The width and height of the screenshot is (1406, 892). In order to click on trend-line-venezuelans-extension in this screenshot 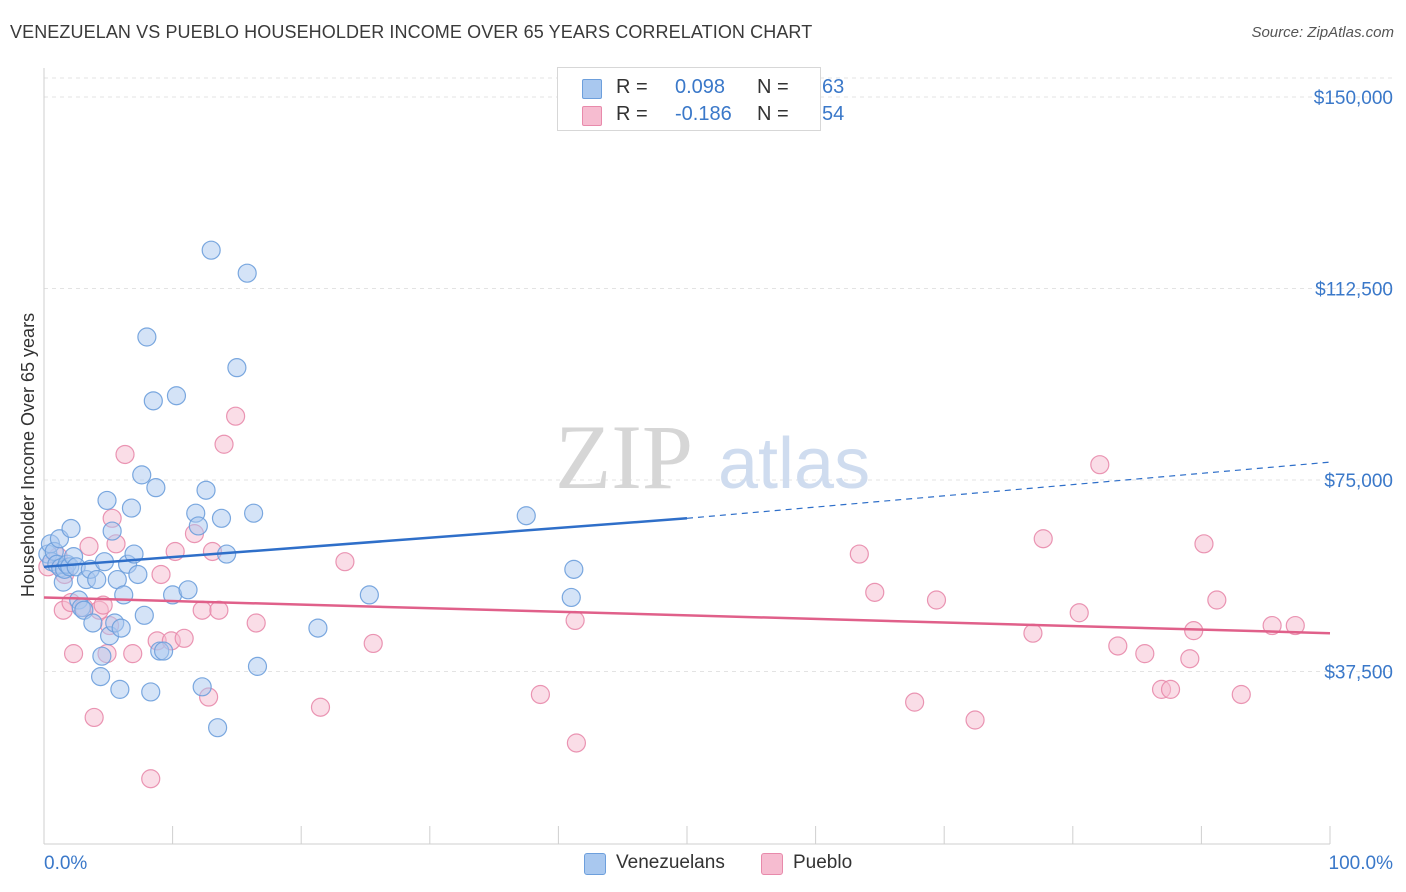, I will do `click(1008, 490)`.